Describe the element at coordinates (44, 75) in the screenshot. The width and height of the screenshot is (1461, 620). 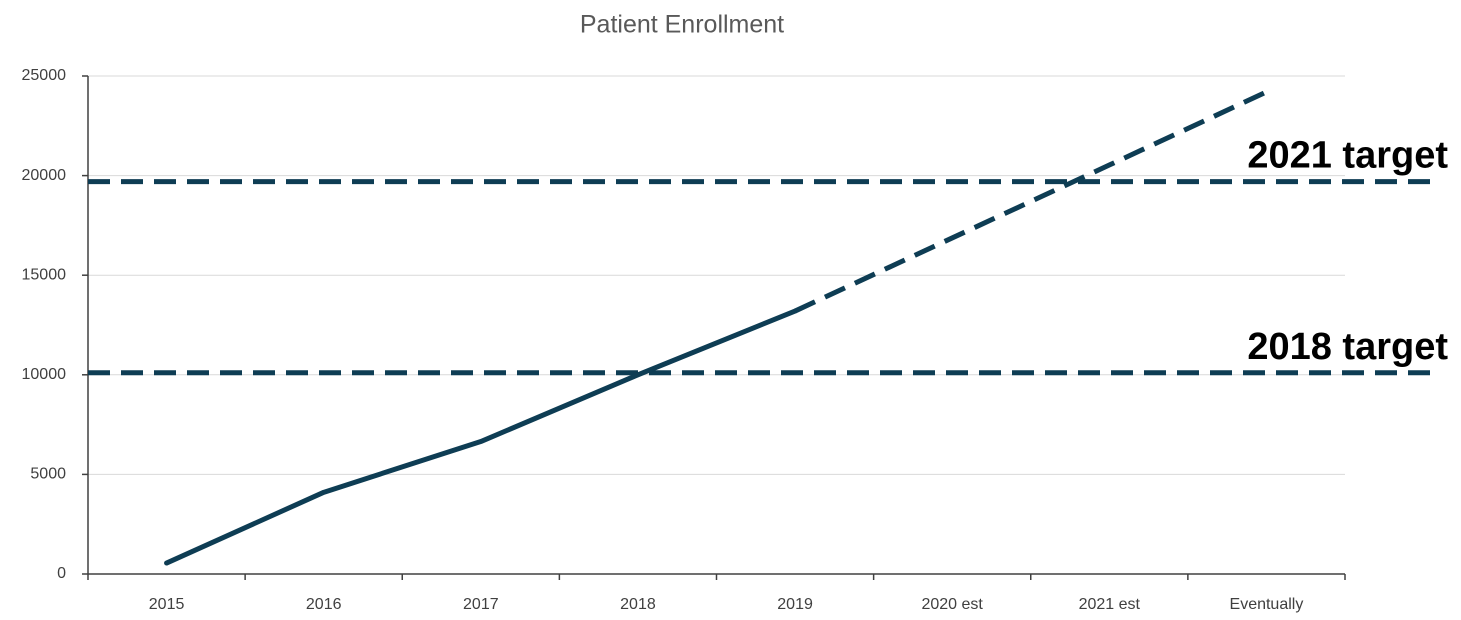
I see `y-tick-label: 25000` at that location.